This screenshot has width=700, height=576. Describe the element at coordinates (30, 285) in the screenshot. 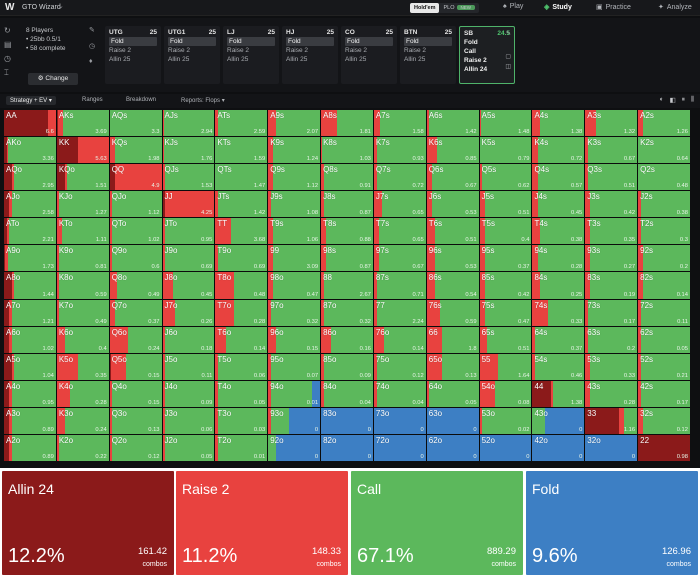

I see `hand-cell: A8o 1.44` at that location.